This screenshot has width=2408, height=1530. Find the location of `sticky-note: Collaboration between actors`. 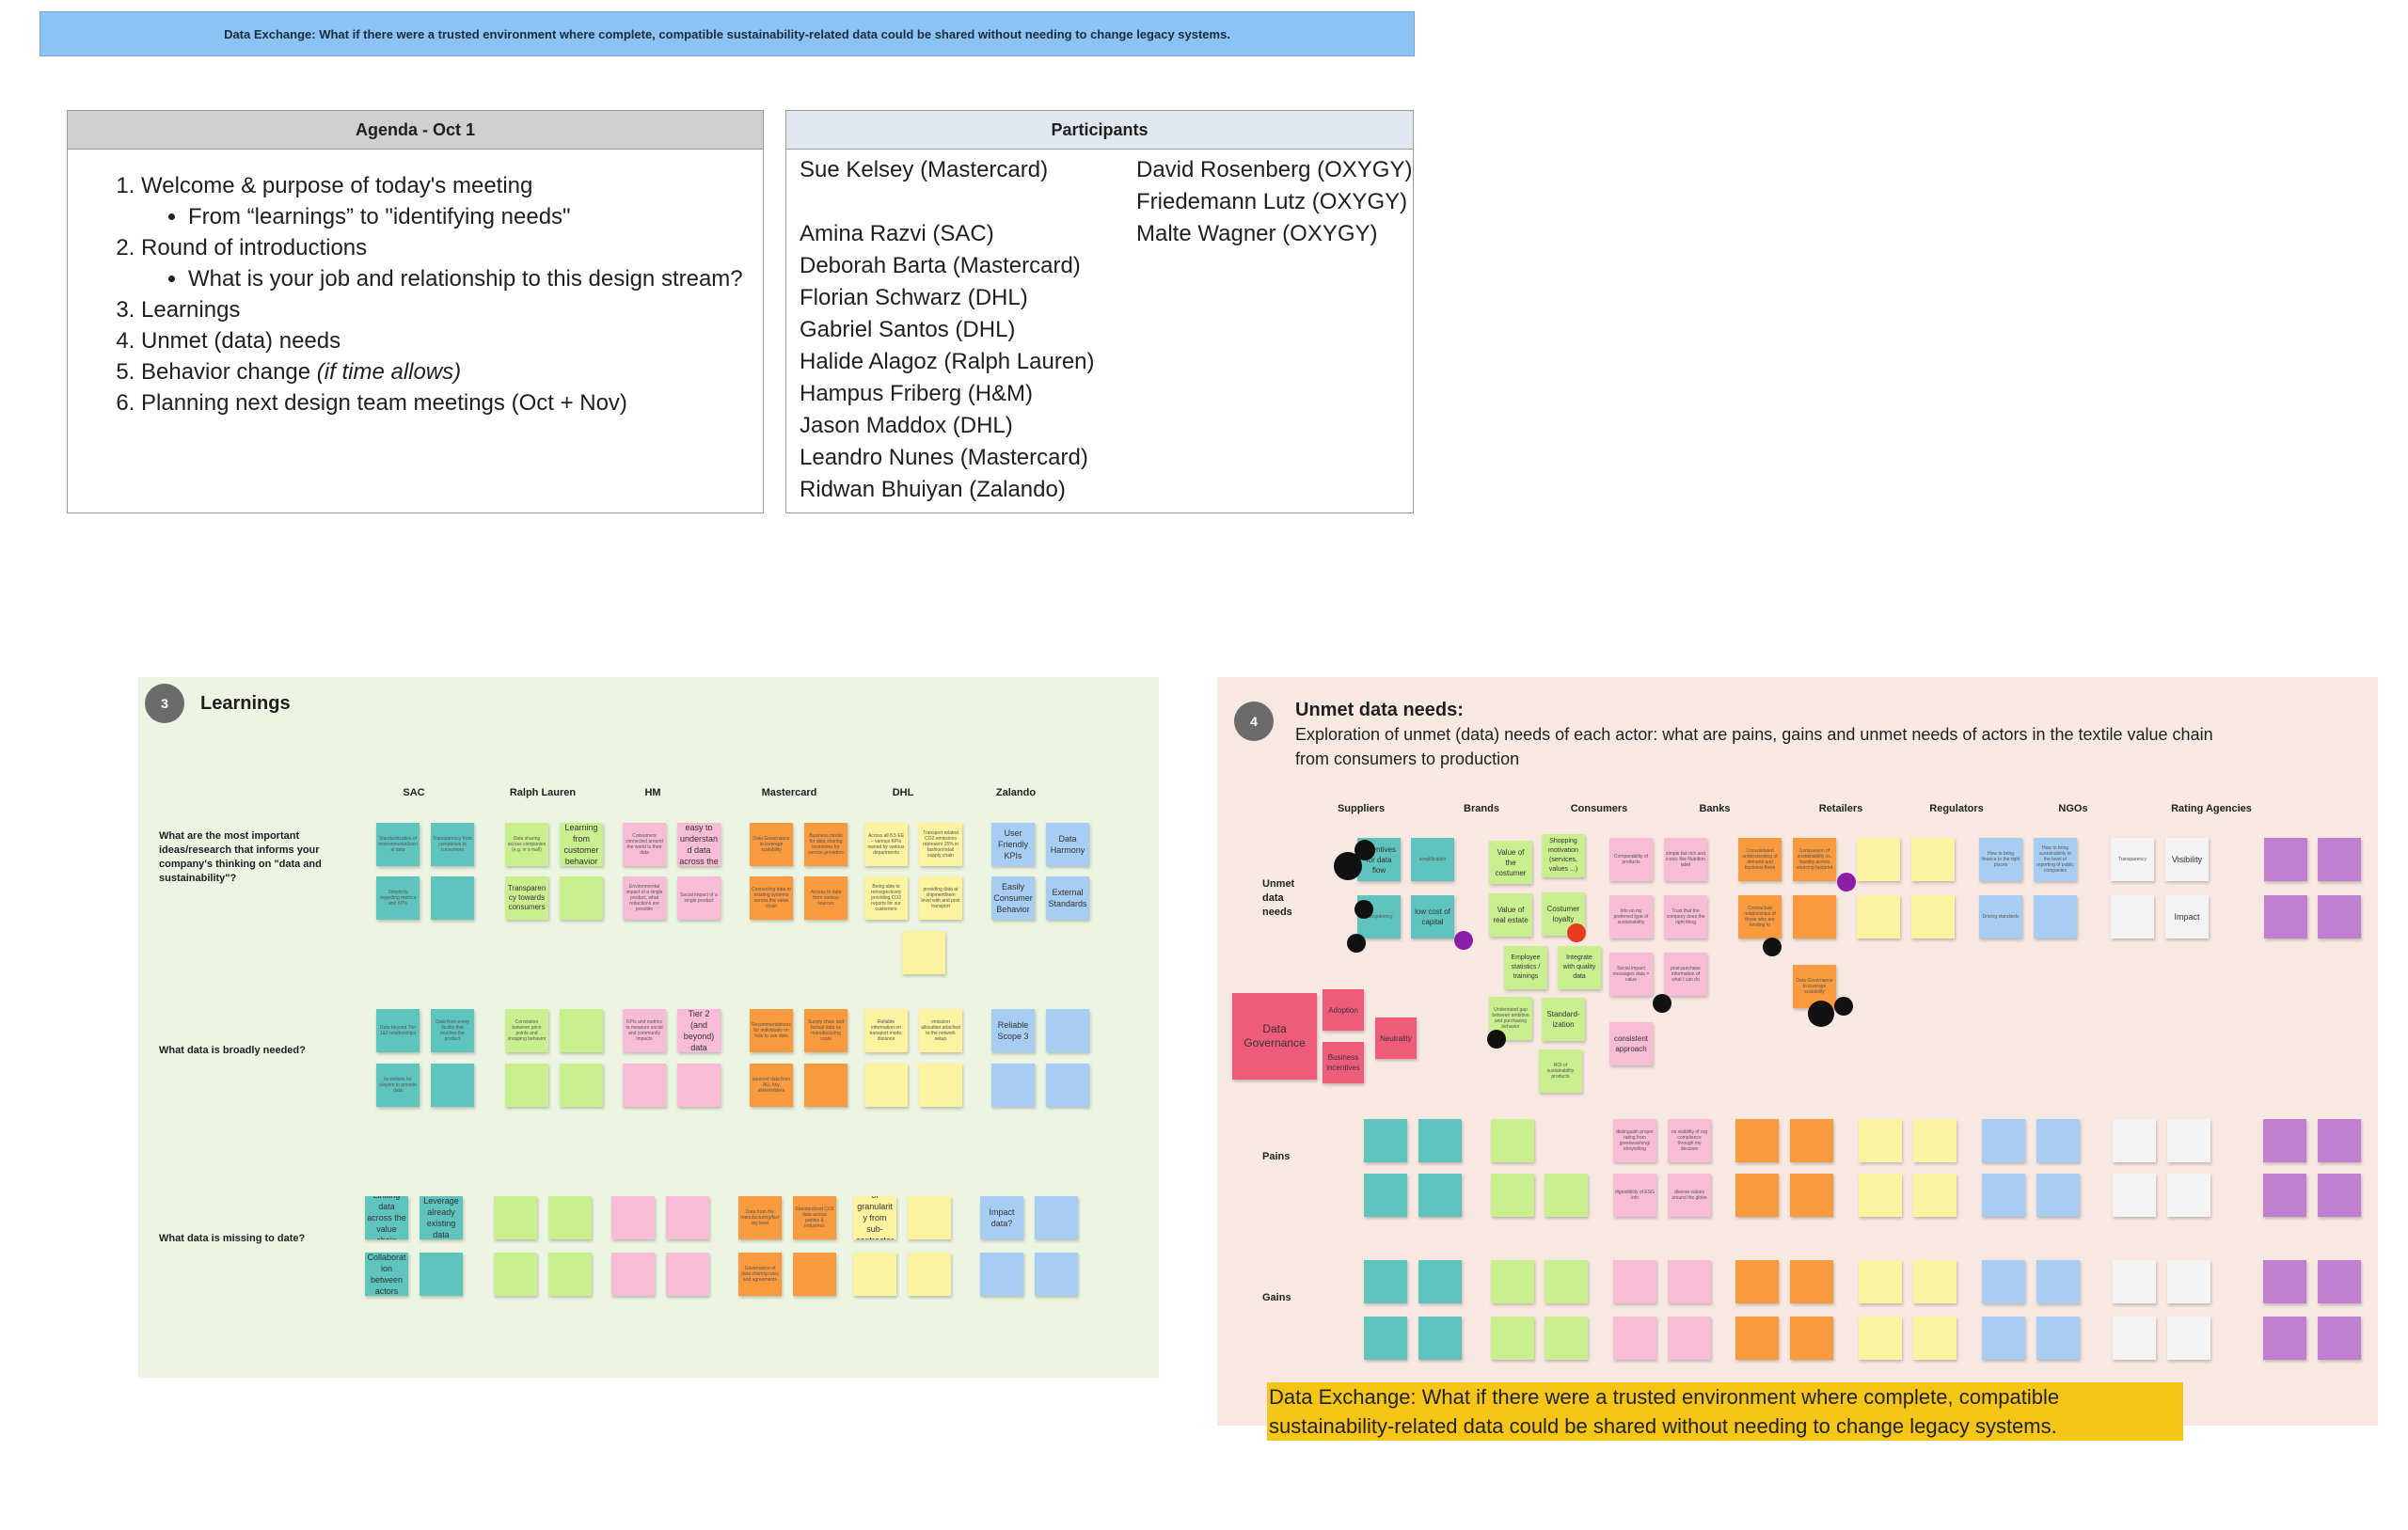

sticky-note: Collaboration between actors is located at coordinates (387, 1274).